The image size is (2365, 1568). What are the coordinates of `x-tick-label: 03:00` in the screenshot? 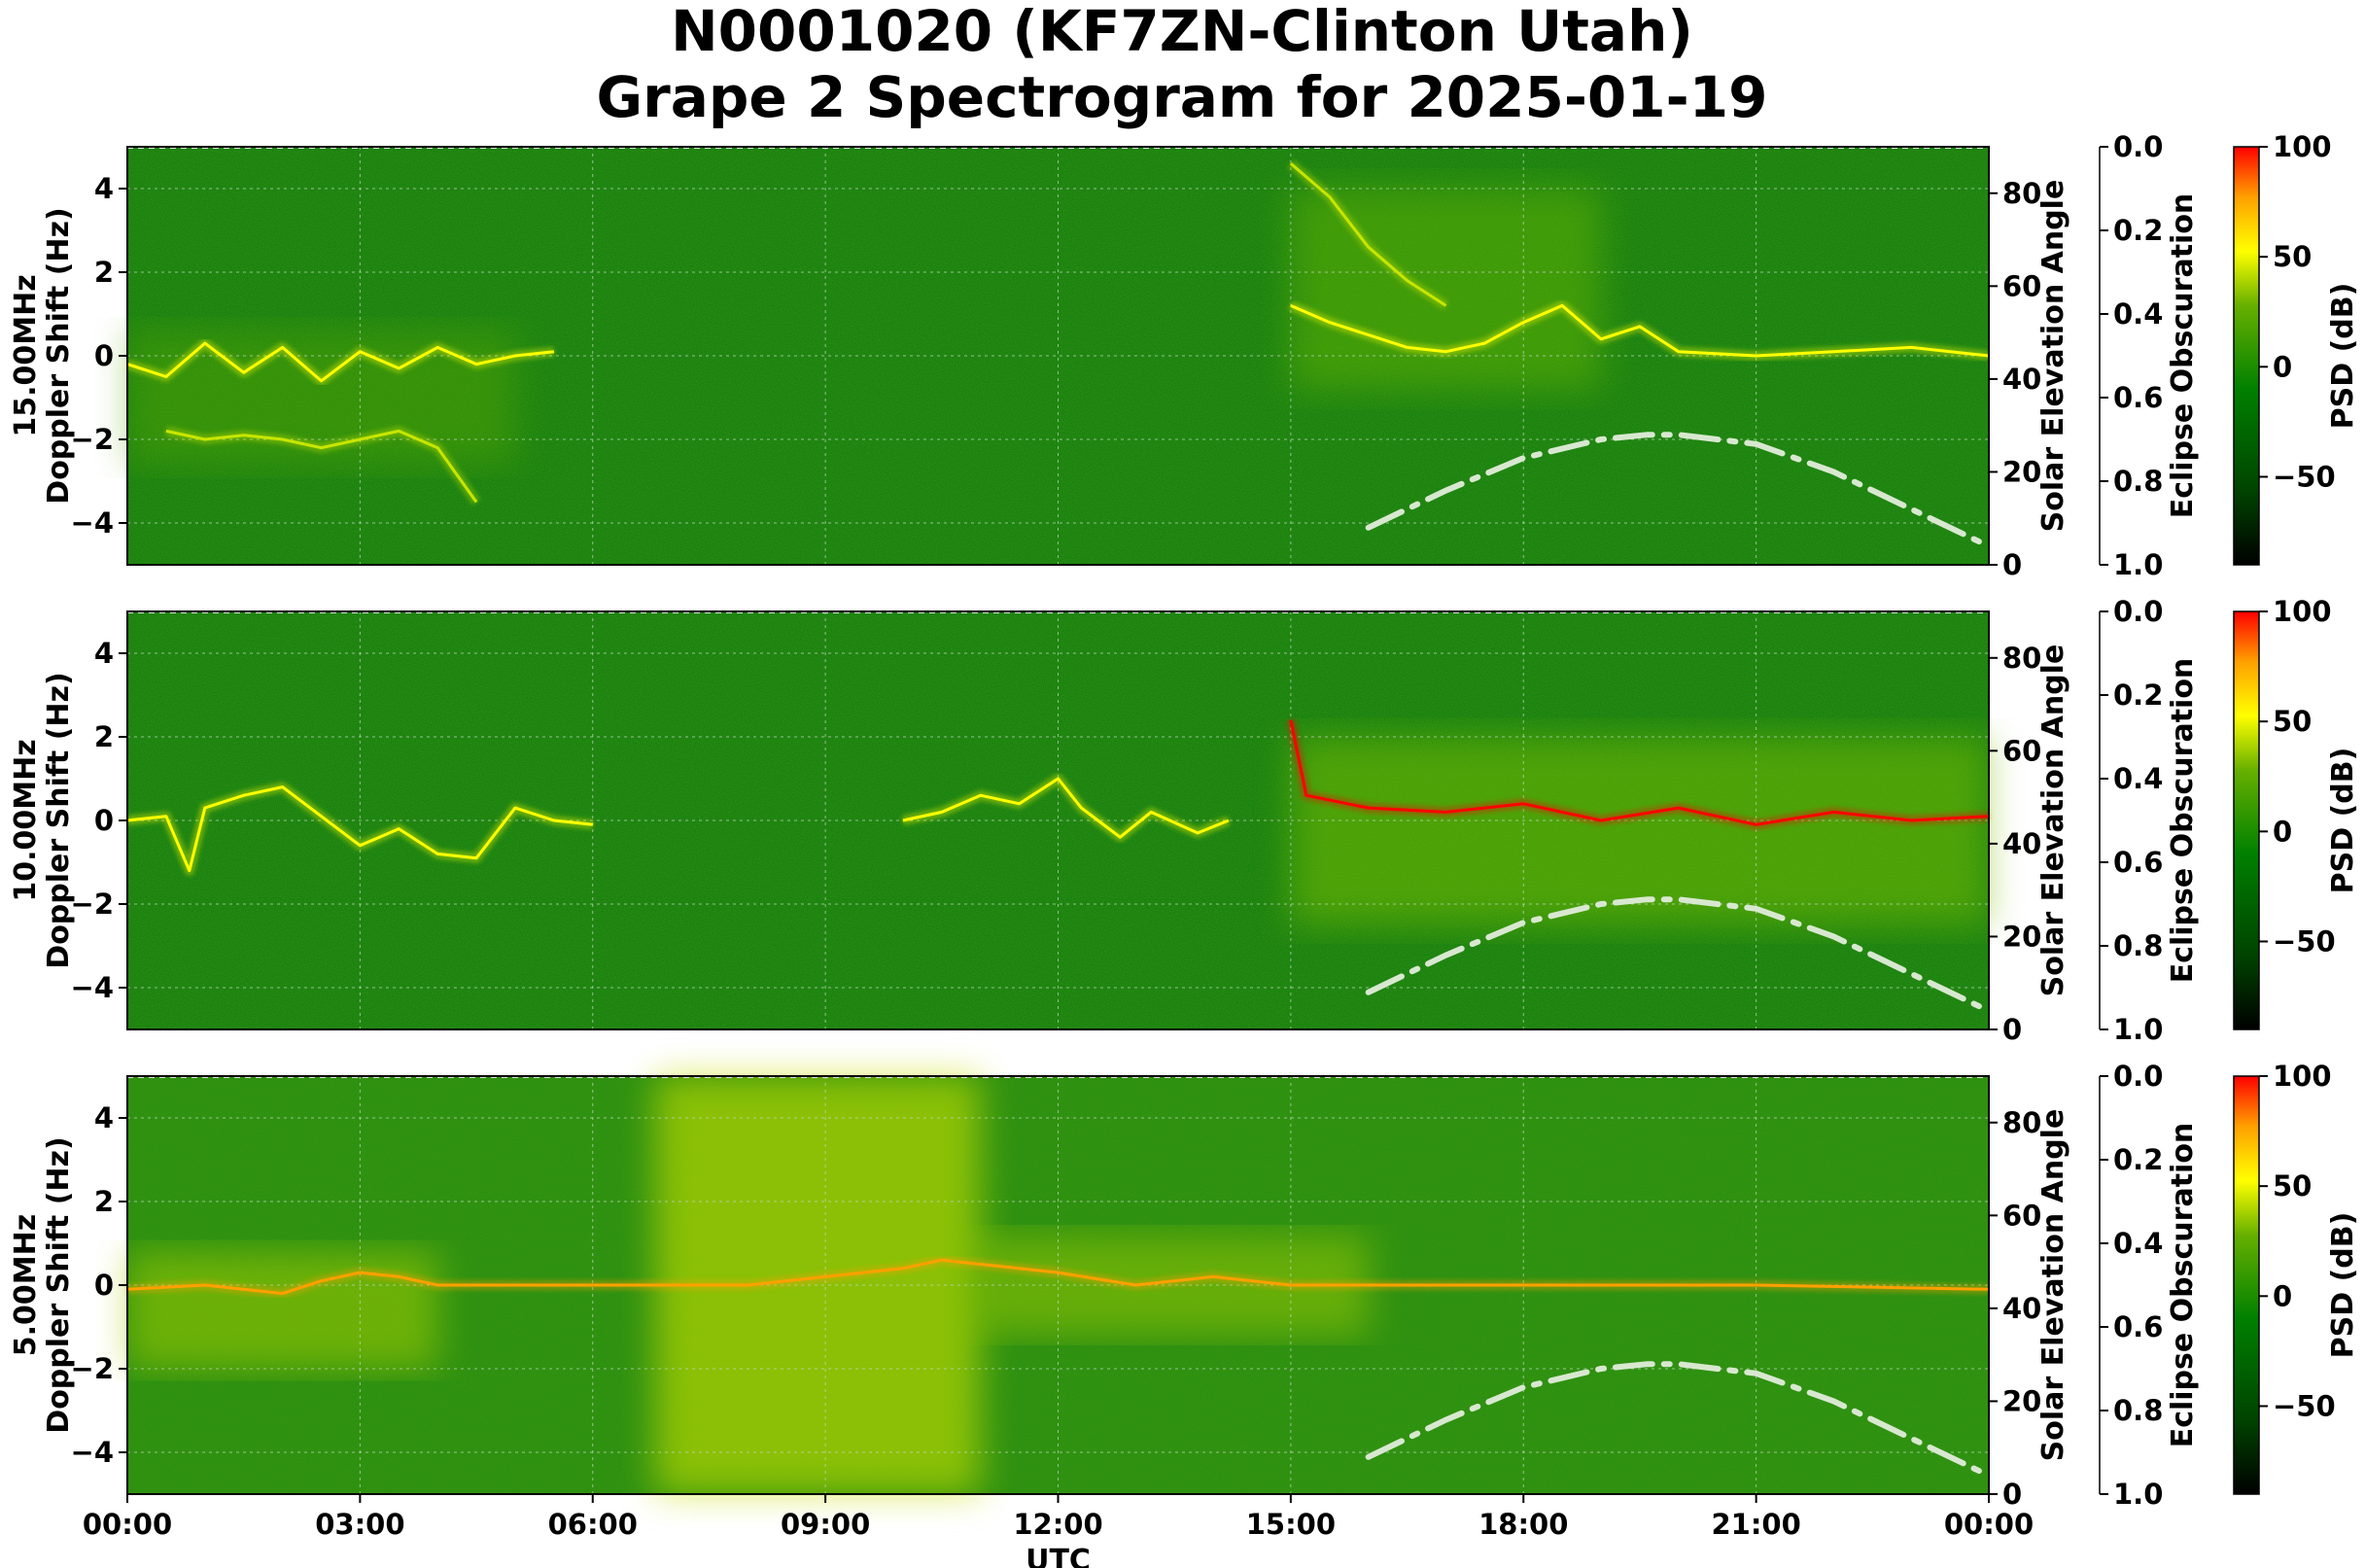 It's located at (359, 1524).